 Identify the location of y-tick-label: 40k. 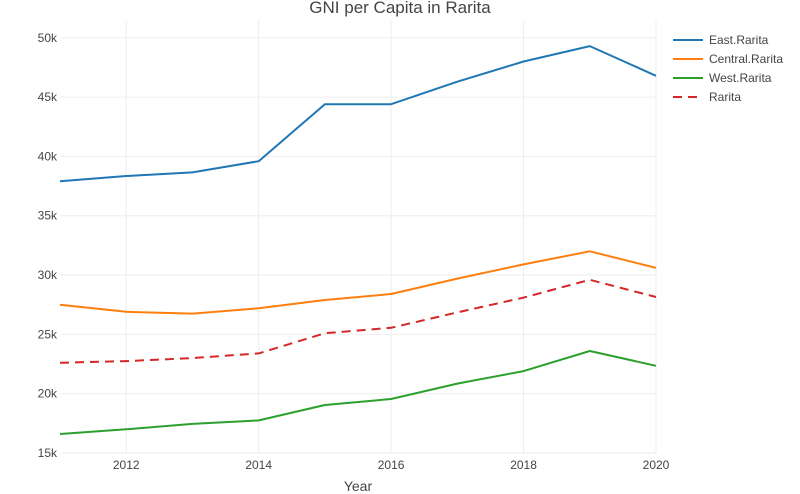
(48, 156).